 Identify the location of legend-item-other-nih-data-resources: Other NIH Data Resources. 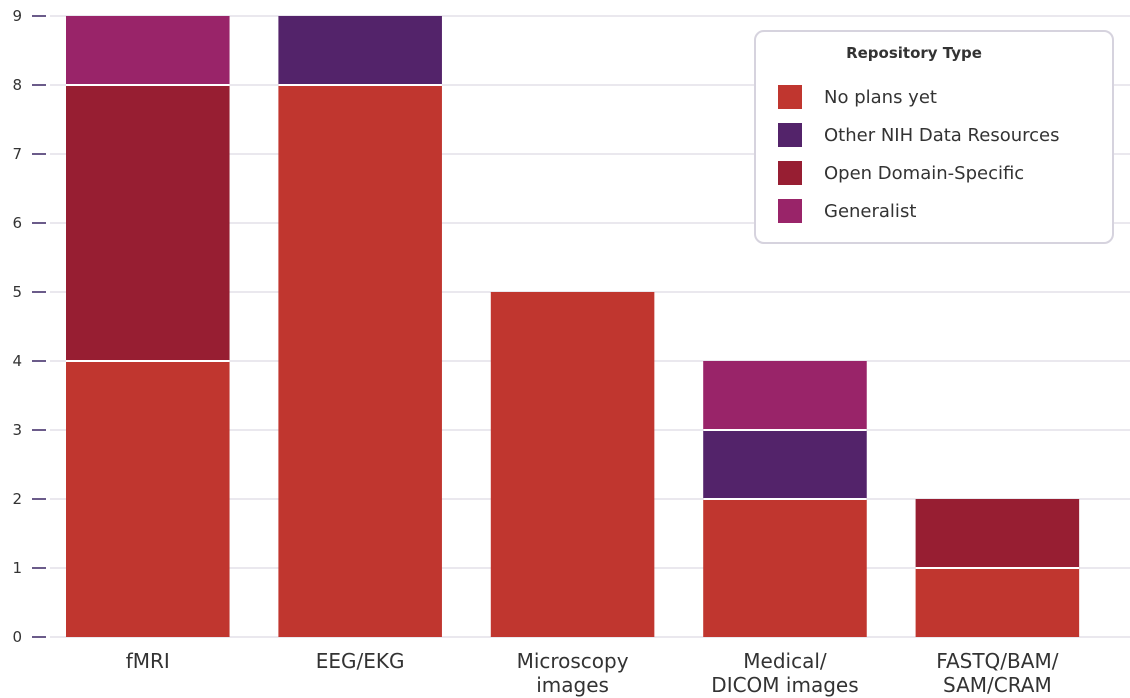
(919, 135).